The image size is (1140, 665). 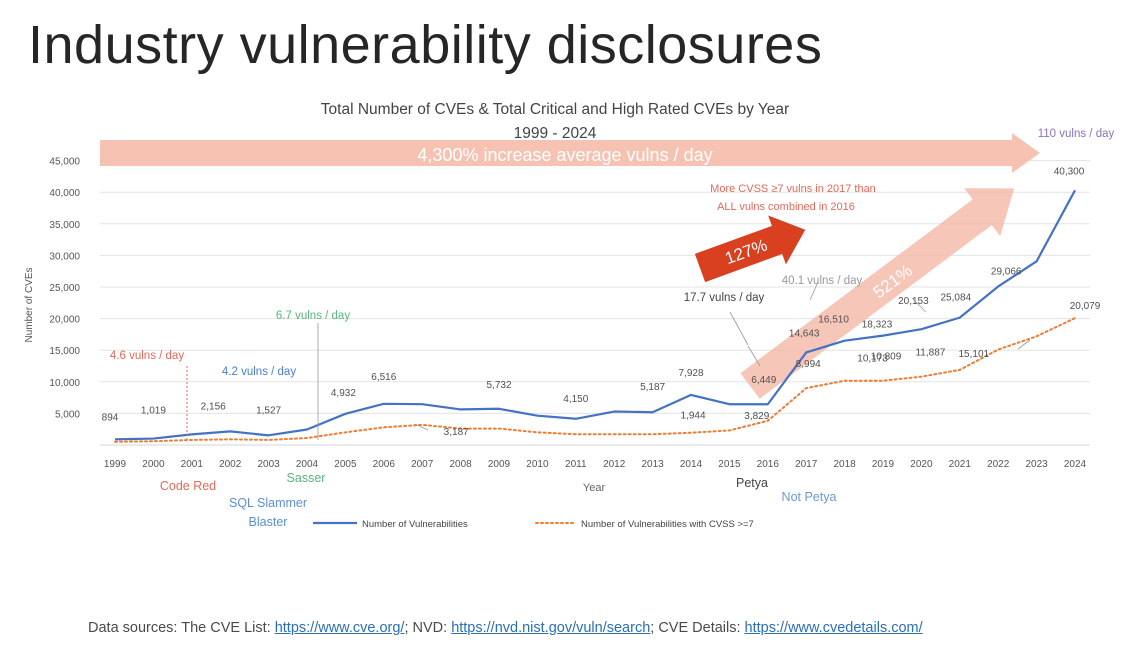 I want to click on x-tick-label: 2021, so click(x=960, y=464).